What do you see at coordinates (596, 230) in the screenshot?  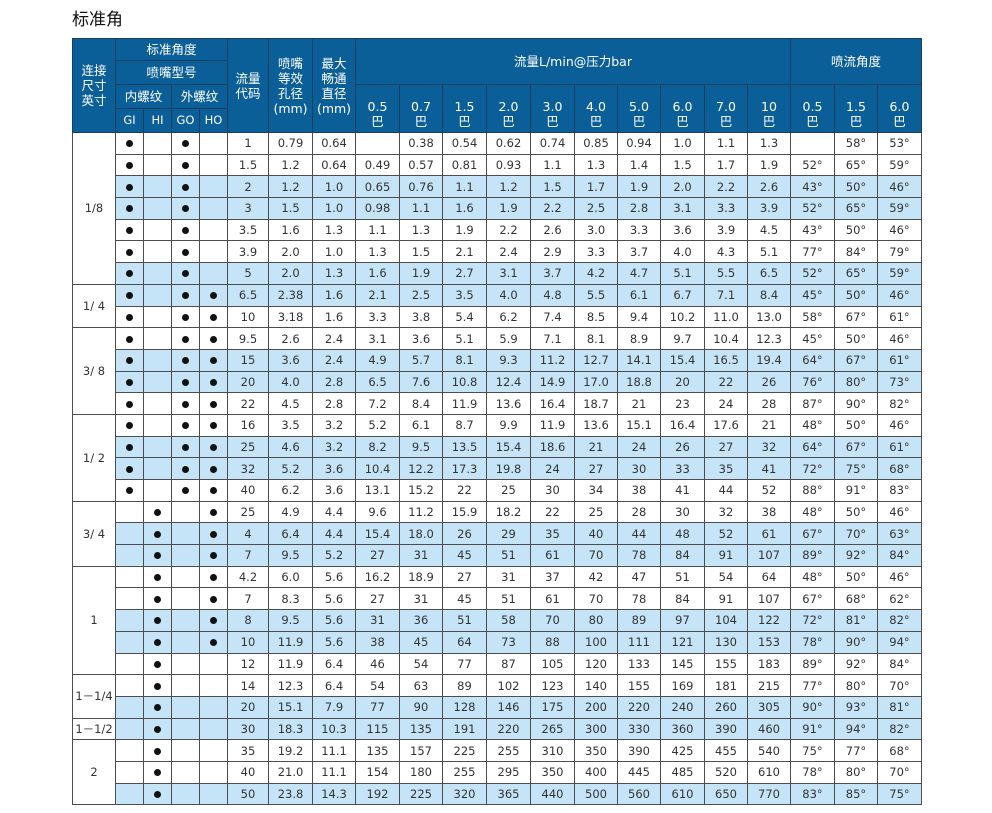 I see `flow-cell: 3.0` at bounding box center [596, 230].